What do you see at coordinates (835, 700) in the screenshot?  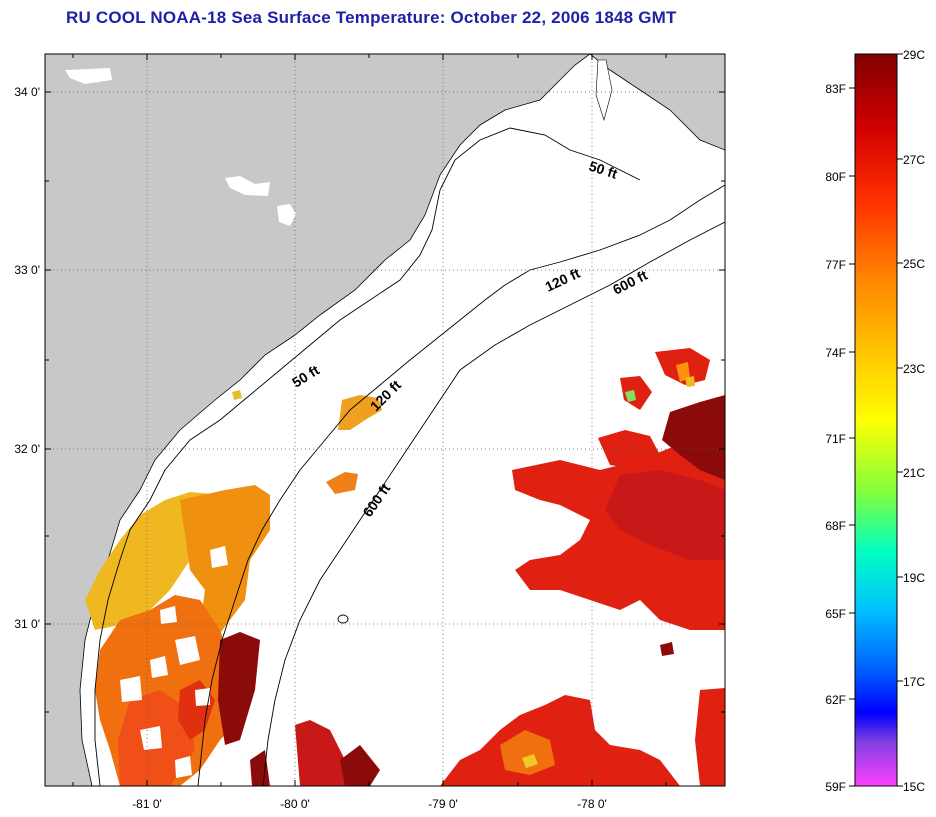 I see `fahrenheit-label: 62F` at bounding box center [835, 700].